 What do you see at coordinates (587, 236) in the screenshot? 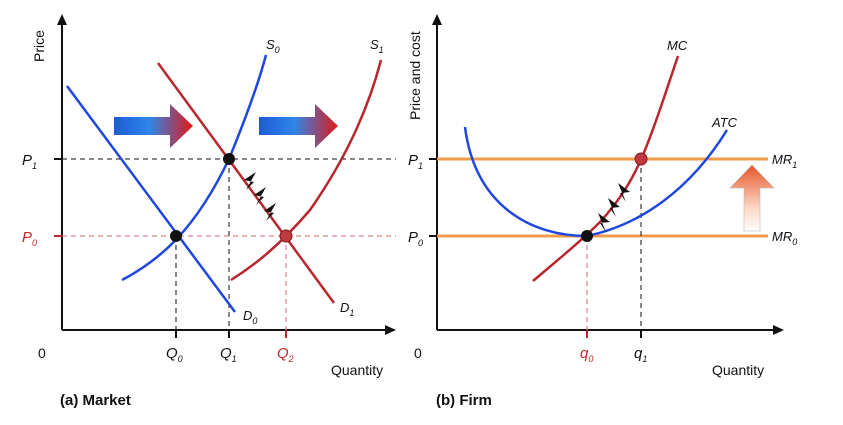
I see `firm-equilibrium-initial` at bounding box center [587, 236].